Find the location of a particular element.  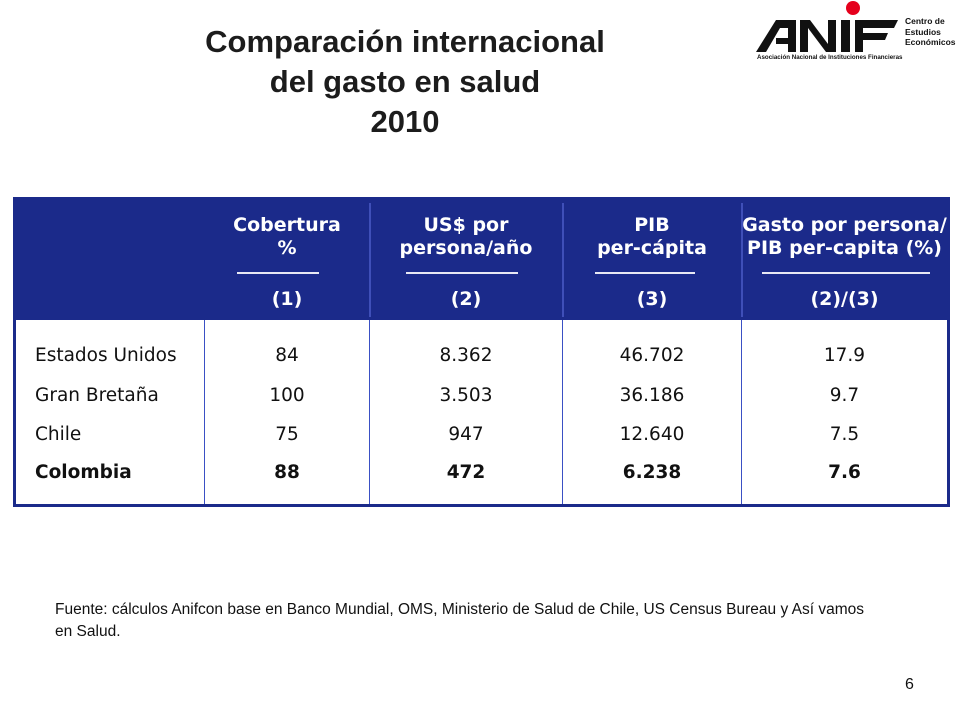

logo-side-line-2: Estudios is located at coordinates (923, 31).